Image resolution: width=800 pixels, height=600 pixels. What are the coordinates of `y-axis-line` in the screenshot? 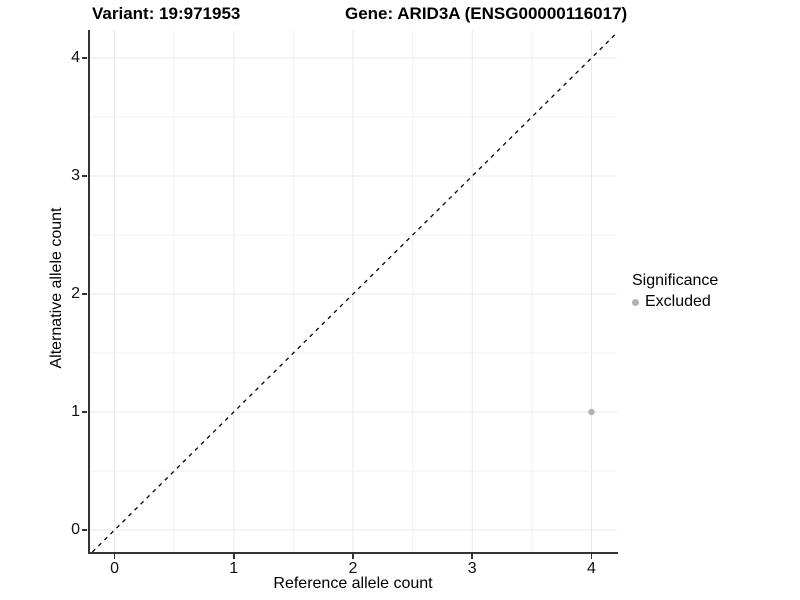 It's located at (89, 292).